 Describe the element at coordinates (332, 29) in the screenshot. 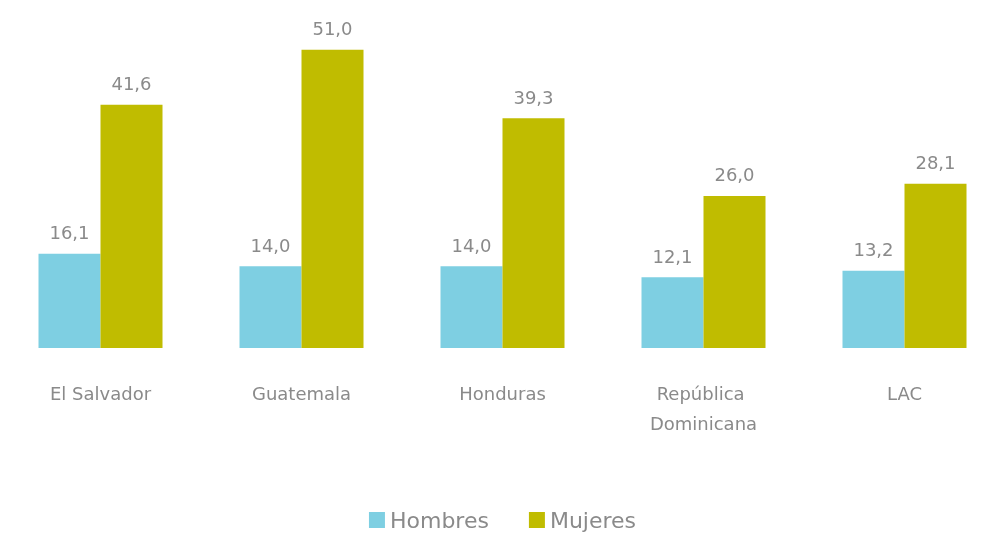

I see `data-label: 51,0` at that location.